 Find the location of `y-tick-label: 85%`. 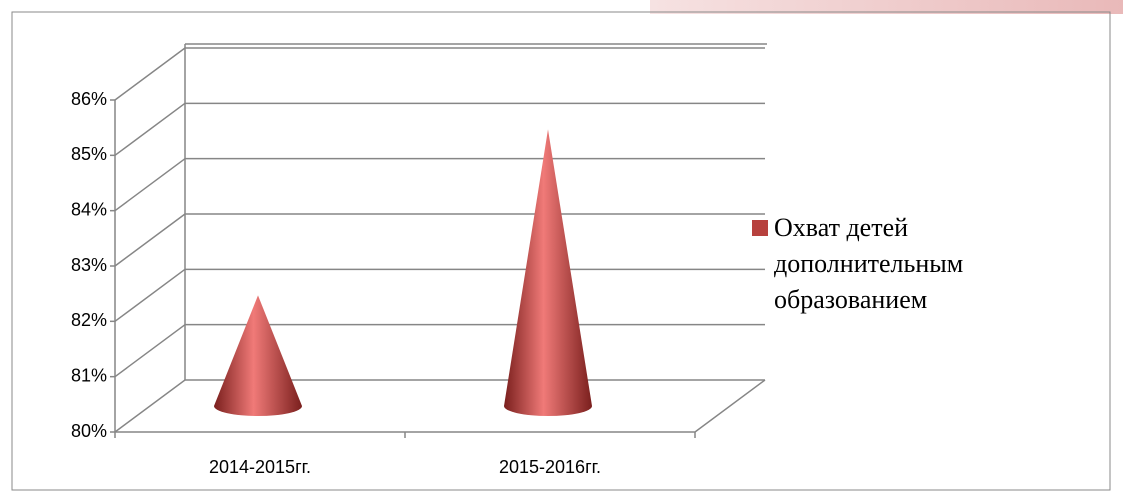

y-tick-label: 85% is located at coordinates (89, 154).